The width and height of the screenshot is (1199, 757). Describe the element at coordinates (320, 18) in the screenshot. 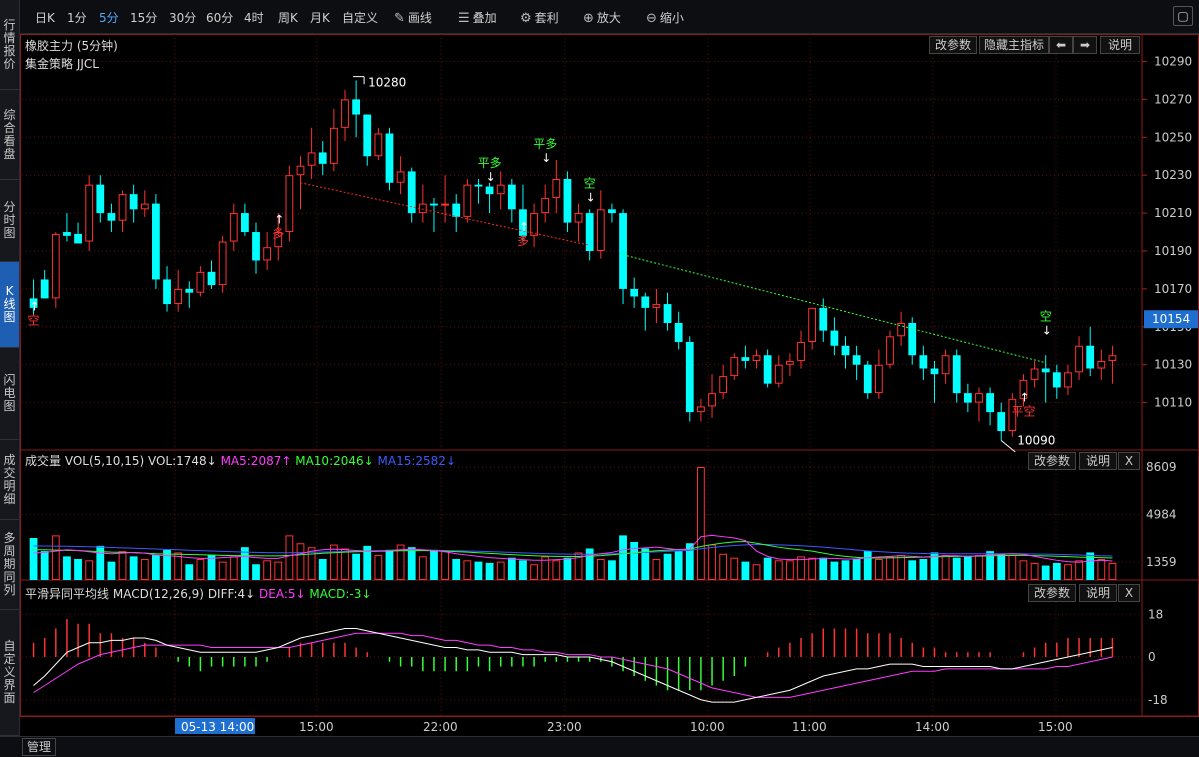

I see `period-8: 月K` at that location.